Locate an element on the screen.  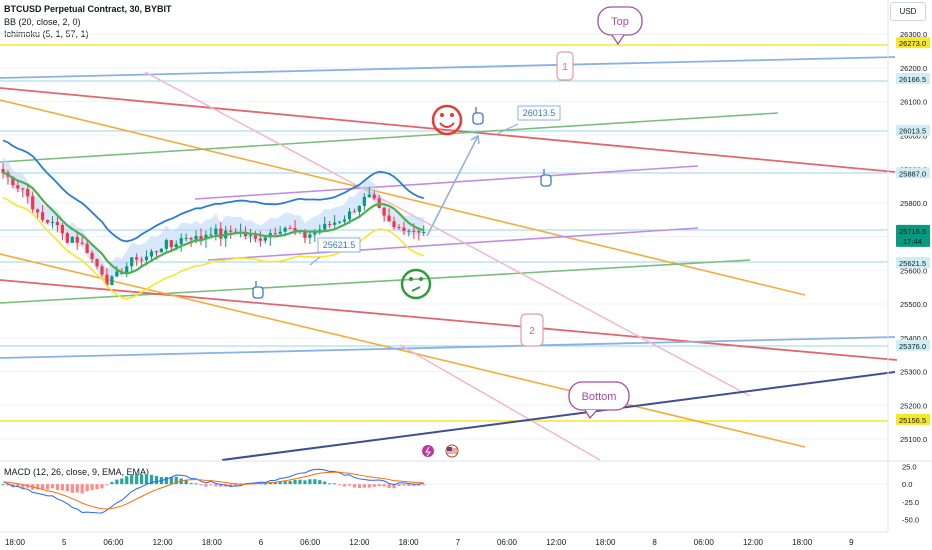
price-label: 25156.5 is located at coordinates (912, 420).